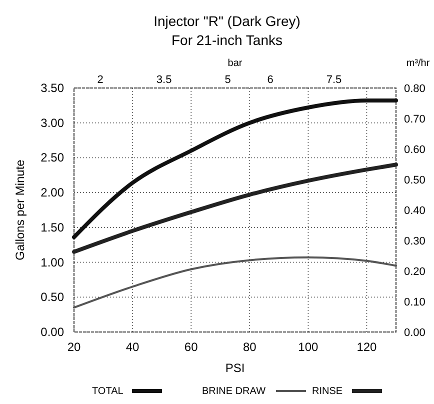  What do you see at coordinates (415, 211) in the screenshot?
I see `y2-tick-label: 0.40` at bounding box center [415, 211].